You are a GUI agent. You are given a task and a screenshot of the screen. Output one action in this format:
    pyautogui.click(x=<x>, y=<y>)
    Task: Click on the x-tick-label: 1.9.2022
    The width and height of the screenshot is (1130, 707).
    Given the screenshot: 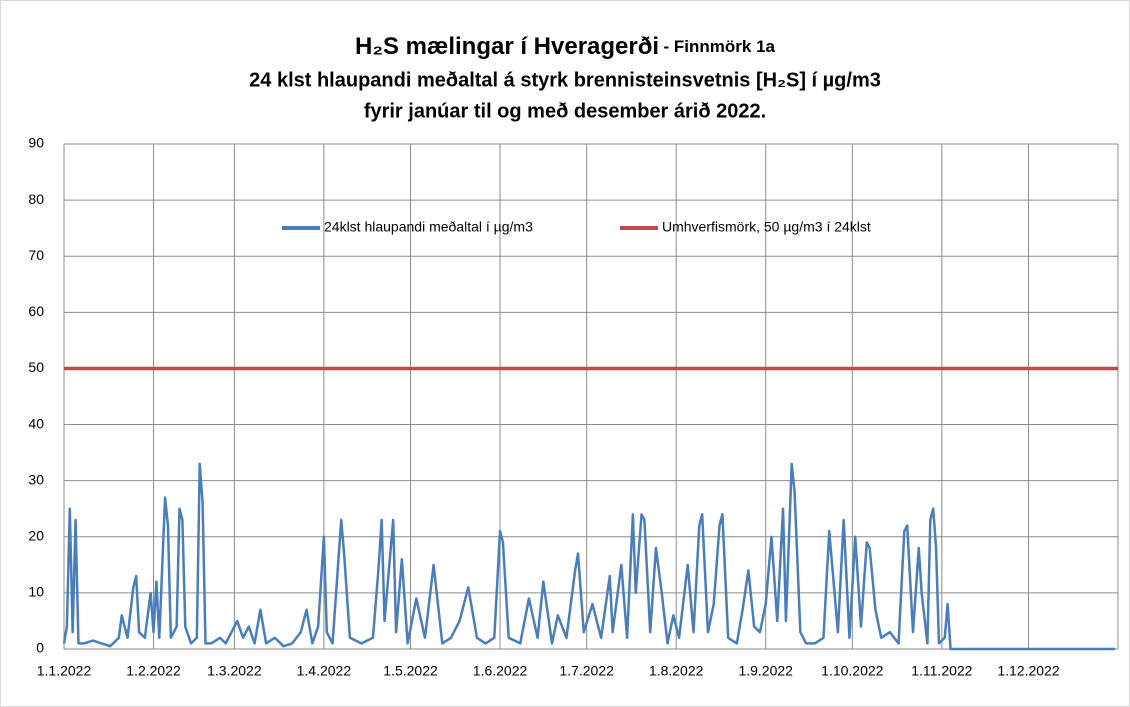 What is the action you would take?
    pyautogui.click(x=765, y=671)
    